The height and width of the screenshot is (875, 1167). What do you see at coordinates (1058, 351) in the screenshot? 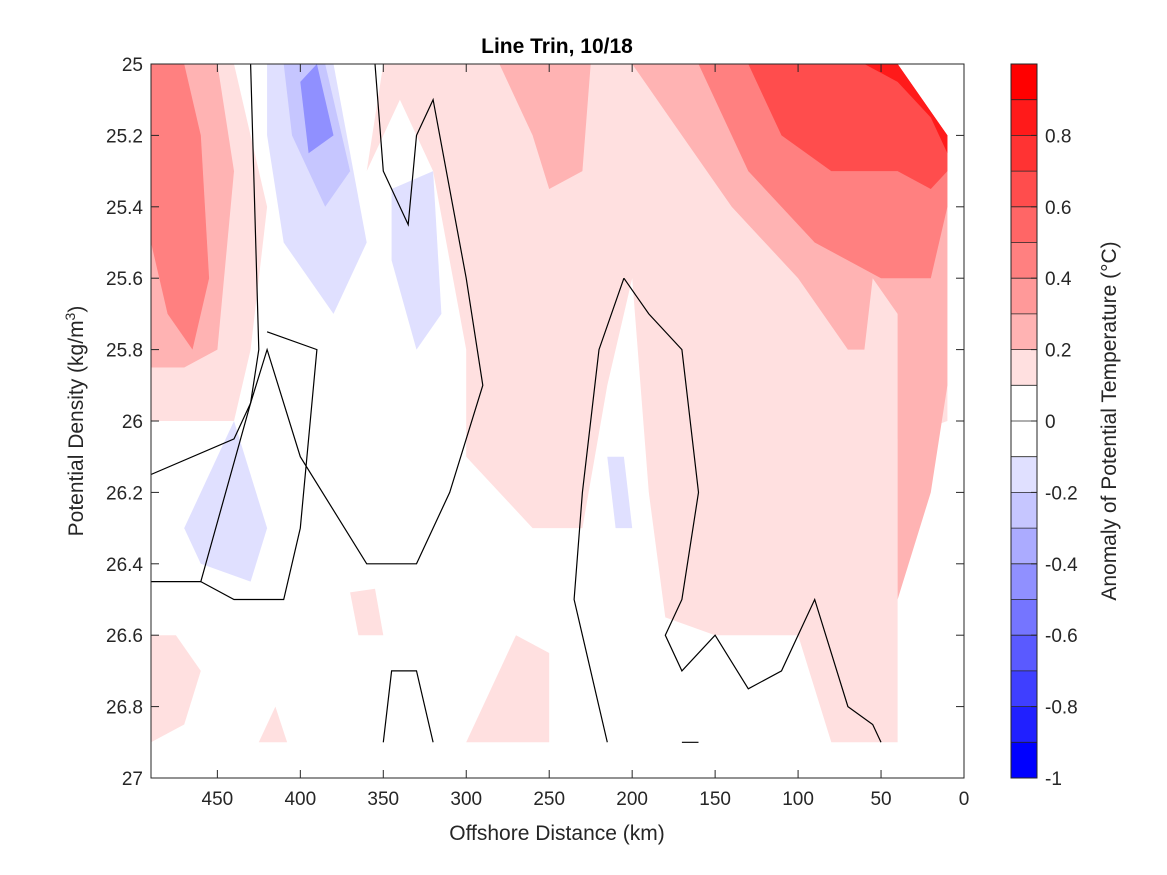
I see `colorbar-tick-label: 0.2` at bounding box center [1058, 351].